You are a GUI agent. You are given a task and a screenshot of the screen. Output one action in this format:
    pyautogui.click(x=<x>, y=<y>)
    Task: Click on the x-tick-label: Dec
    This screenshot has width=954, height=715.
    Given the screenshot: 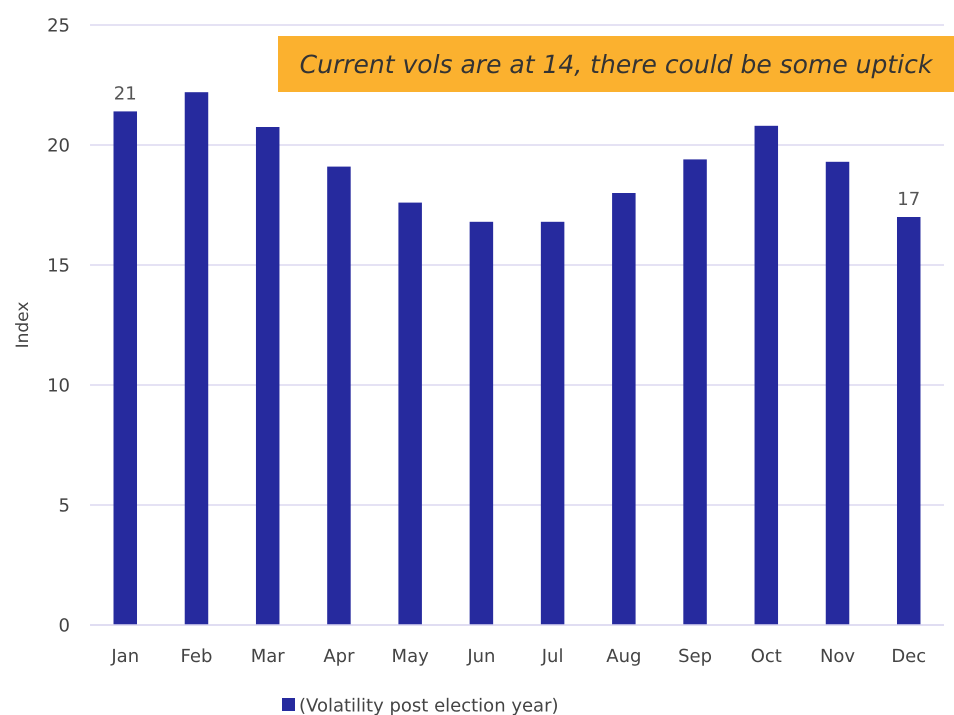 What is the action you would take?
    pyautogui.click(x=908, y=656)
    